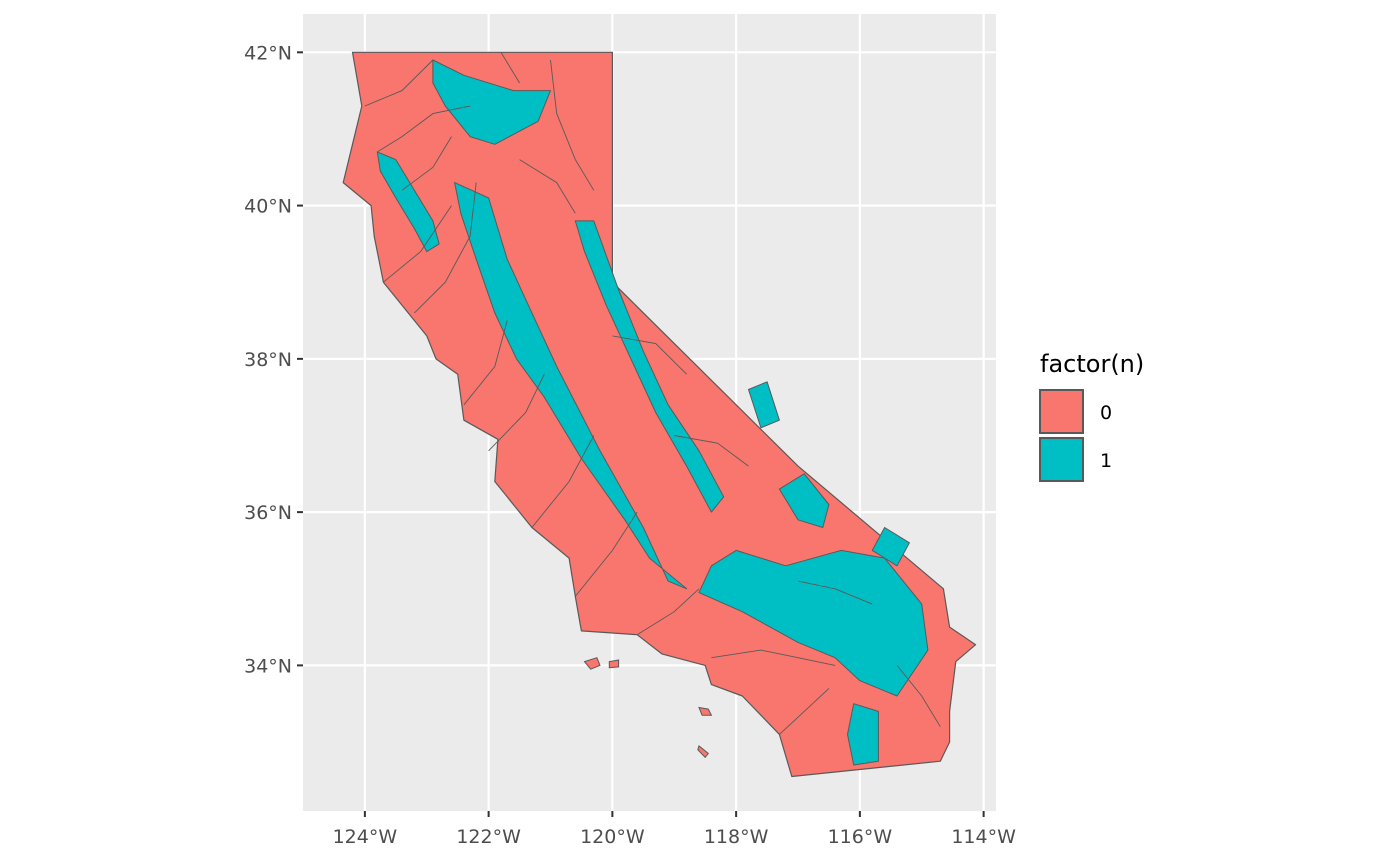 The image size is (1400, 866). I want to click on x-tick-label-5: 114°W, so click(983, 837).